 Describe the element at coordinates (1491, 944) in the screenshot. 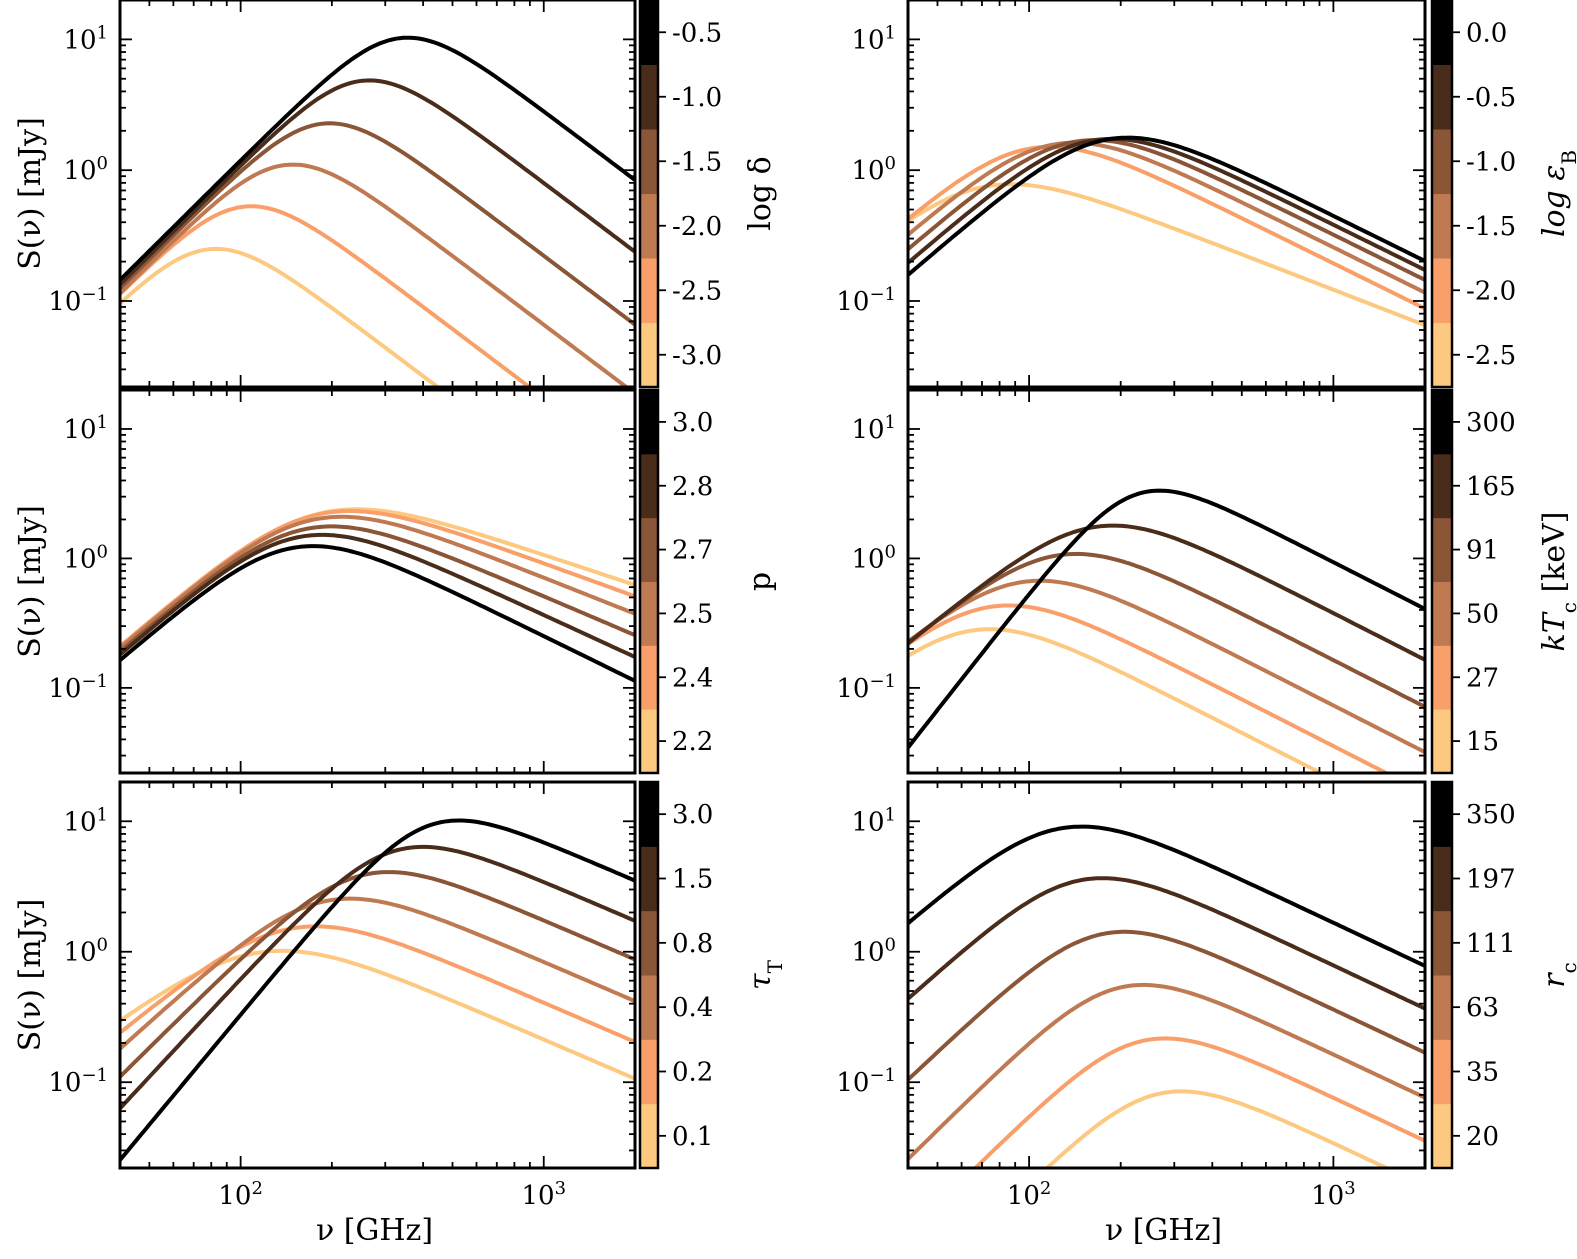

I see `colorbar-tick-label: 111` at that location.